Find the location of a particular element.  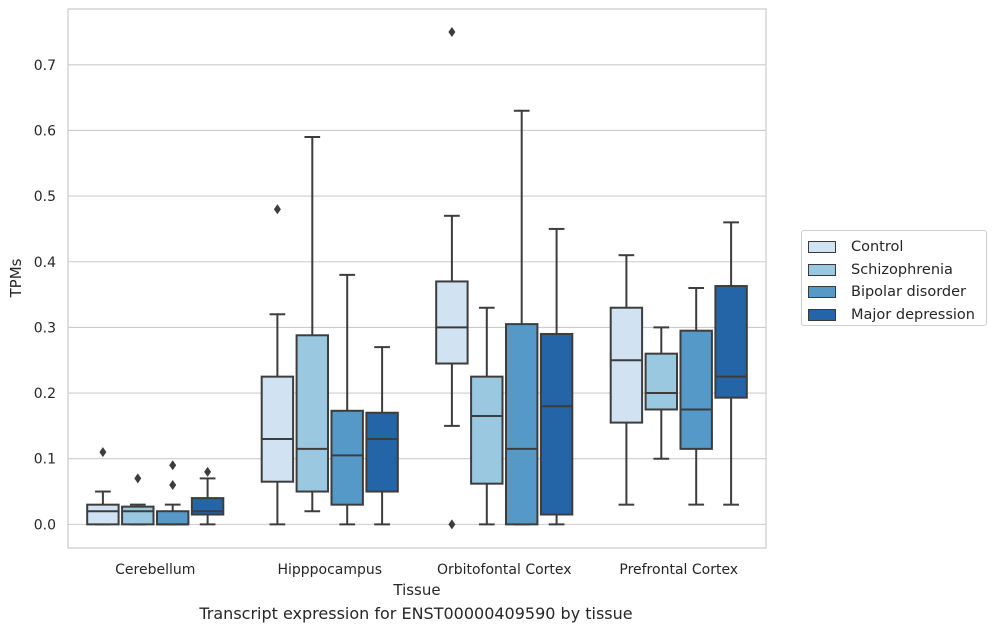

x-tick-label: Orbitofontal Cortex is located at coordinates (504, 570).